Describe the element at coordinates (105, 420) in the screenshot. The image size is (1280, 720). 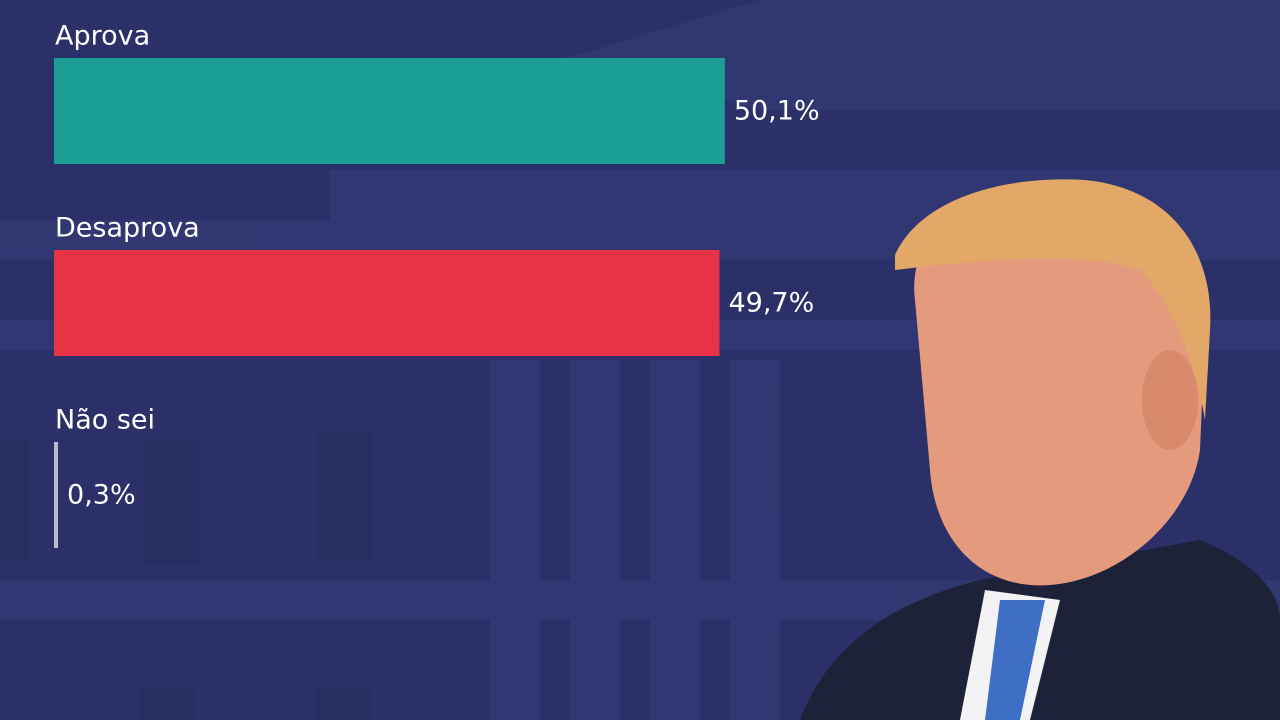
I see `category-label: Não sei` at that location.